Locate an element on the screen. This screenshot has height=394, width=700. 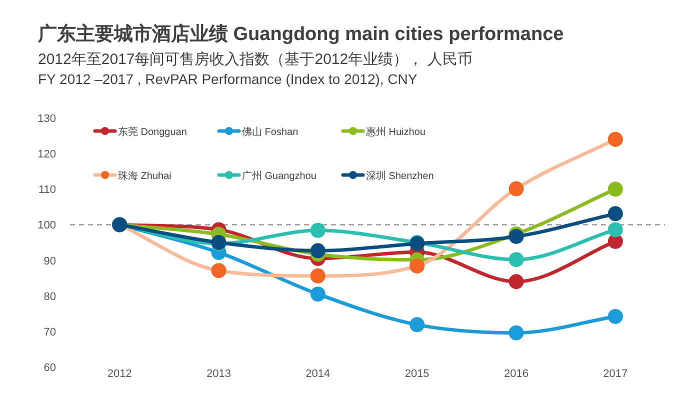
y-tick-label: 60 is located at coordinates (50, 368).